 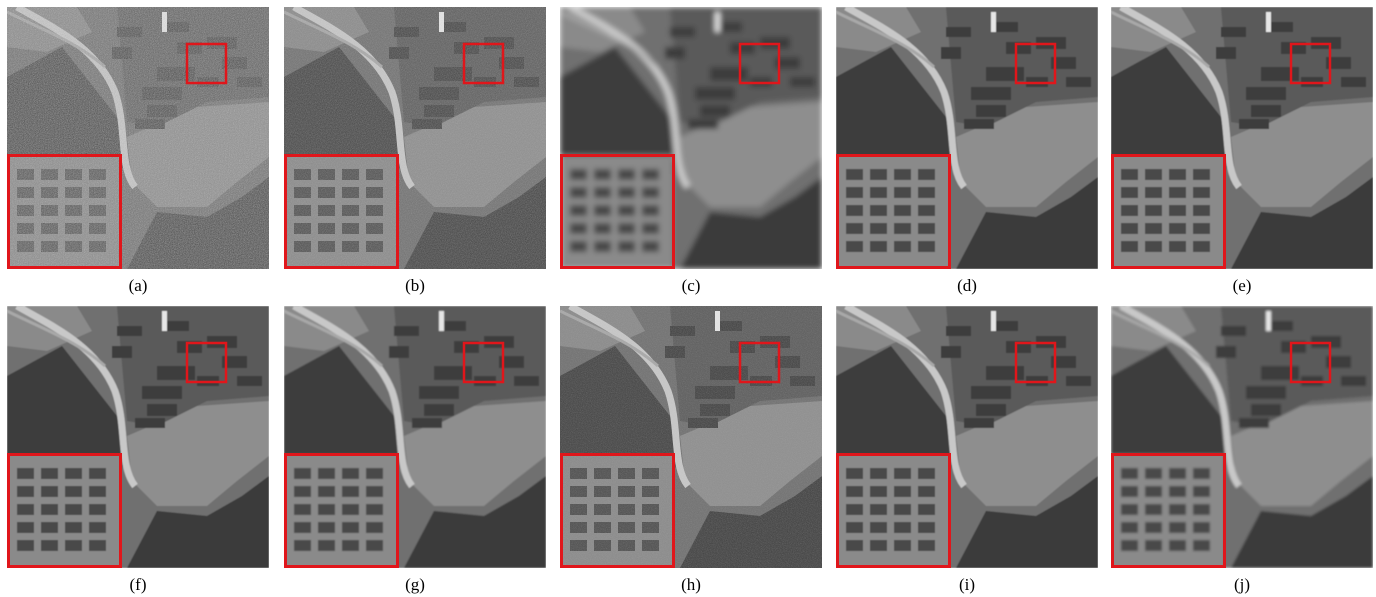 What do you see at coordinates (967, 584) in the screenshot?
I see `panel-caption-i: (i)` at bounding box center [967, 584].